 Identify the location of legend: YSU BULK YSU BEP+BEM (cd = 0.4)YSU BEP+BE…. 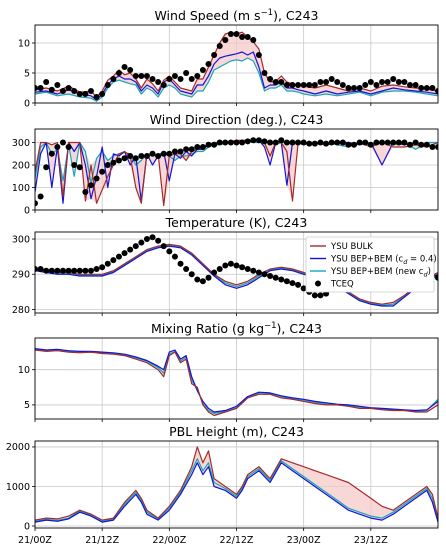
(371, 264).